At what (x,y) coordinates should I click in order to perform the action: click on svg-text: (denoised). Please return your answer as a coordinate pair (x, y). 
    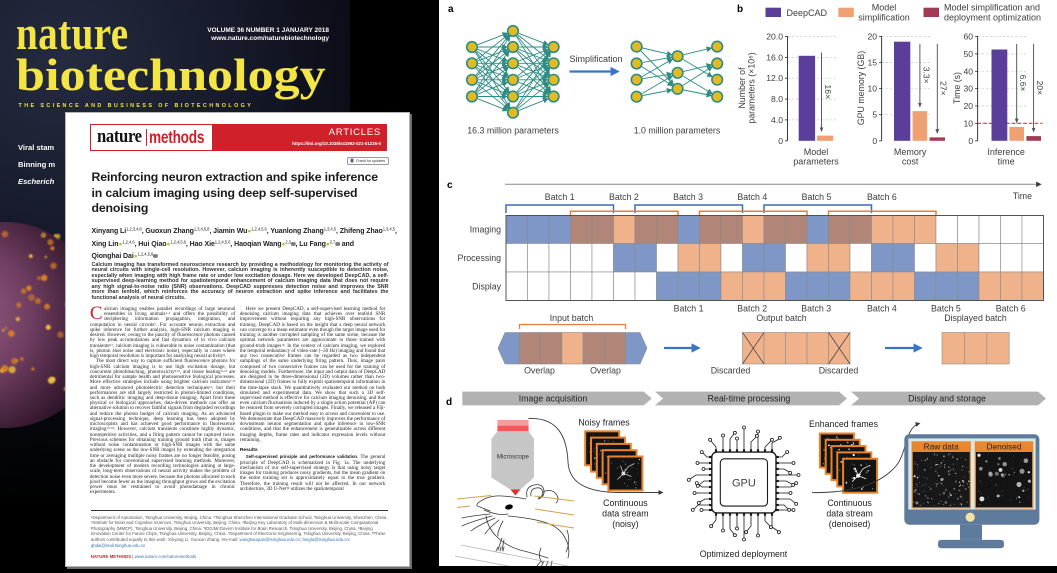
    Looking at the image, I should click on (850, 524).